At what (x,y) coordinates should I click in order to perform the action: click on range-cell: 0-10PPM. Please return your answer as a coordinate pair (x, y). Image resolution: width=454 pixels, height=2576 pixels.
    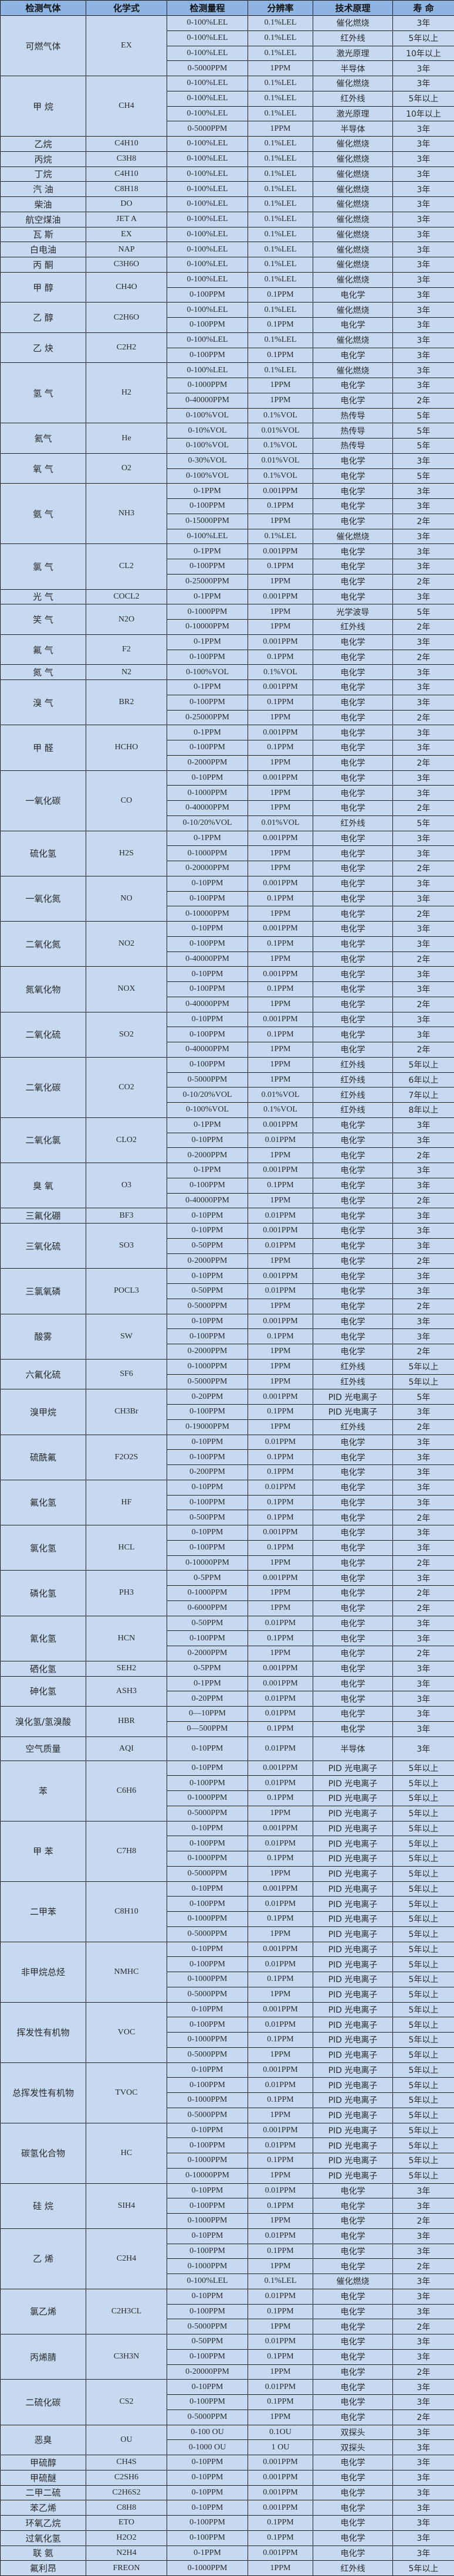
    Looking at the image, I should click on (207, 2070).